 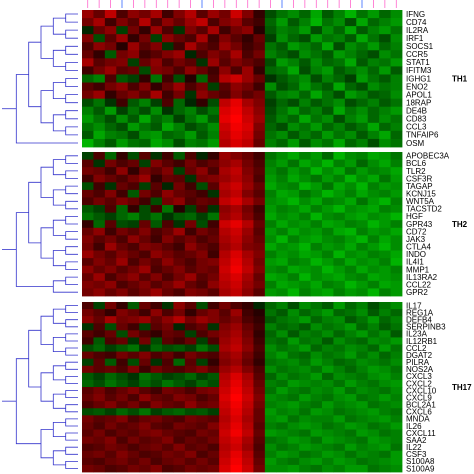 What do you see at coordinates (419, 94) in the screenshot?
I see `gene-label: APOL1` at bounding box center [419, 94].